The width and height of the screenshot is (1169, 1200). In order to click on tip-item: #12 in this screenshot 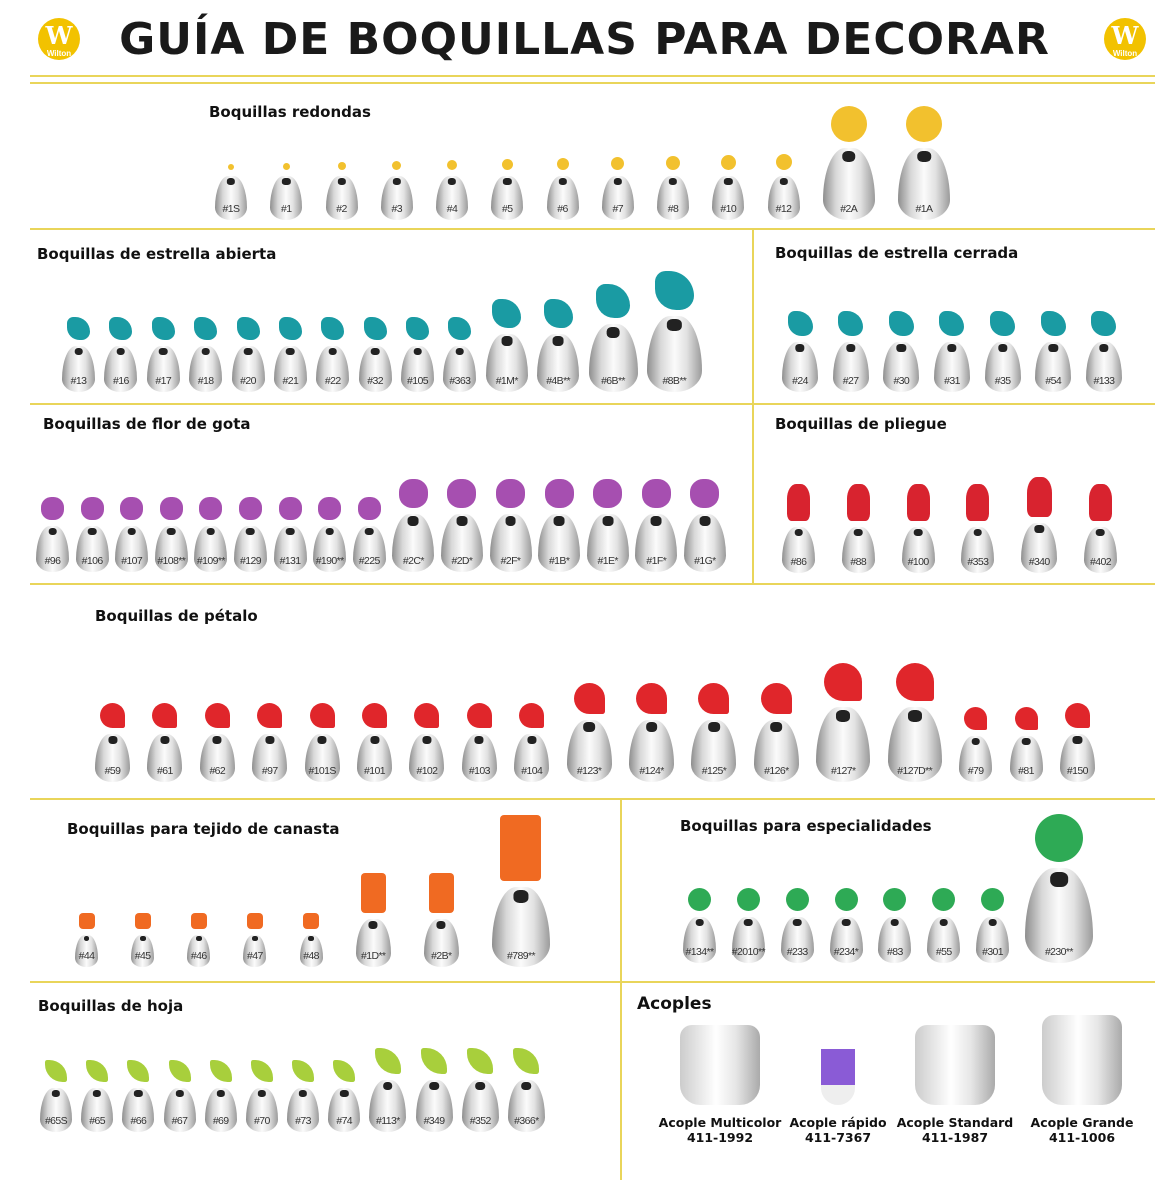, I will do `click(783, 187)`.